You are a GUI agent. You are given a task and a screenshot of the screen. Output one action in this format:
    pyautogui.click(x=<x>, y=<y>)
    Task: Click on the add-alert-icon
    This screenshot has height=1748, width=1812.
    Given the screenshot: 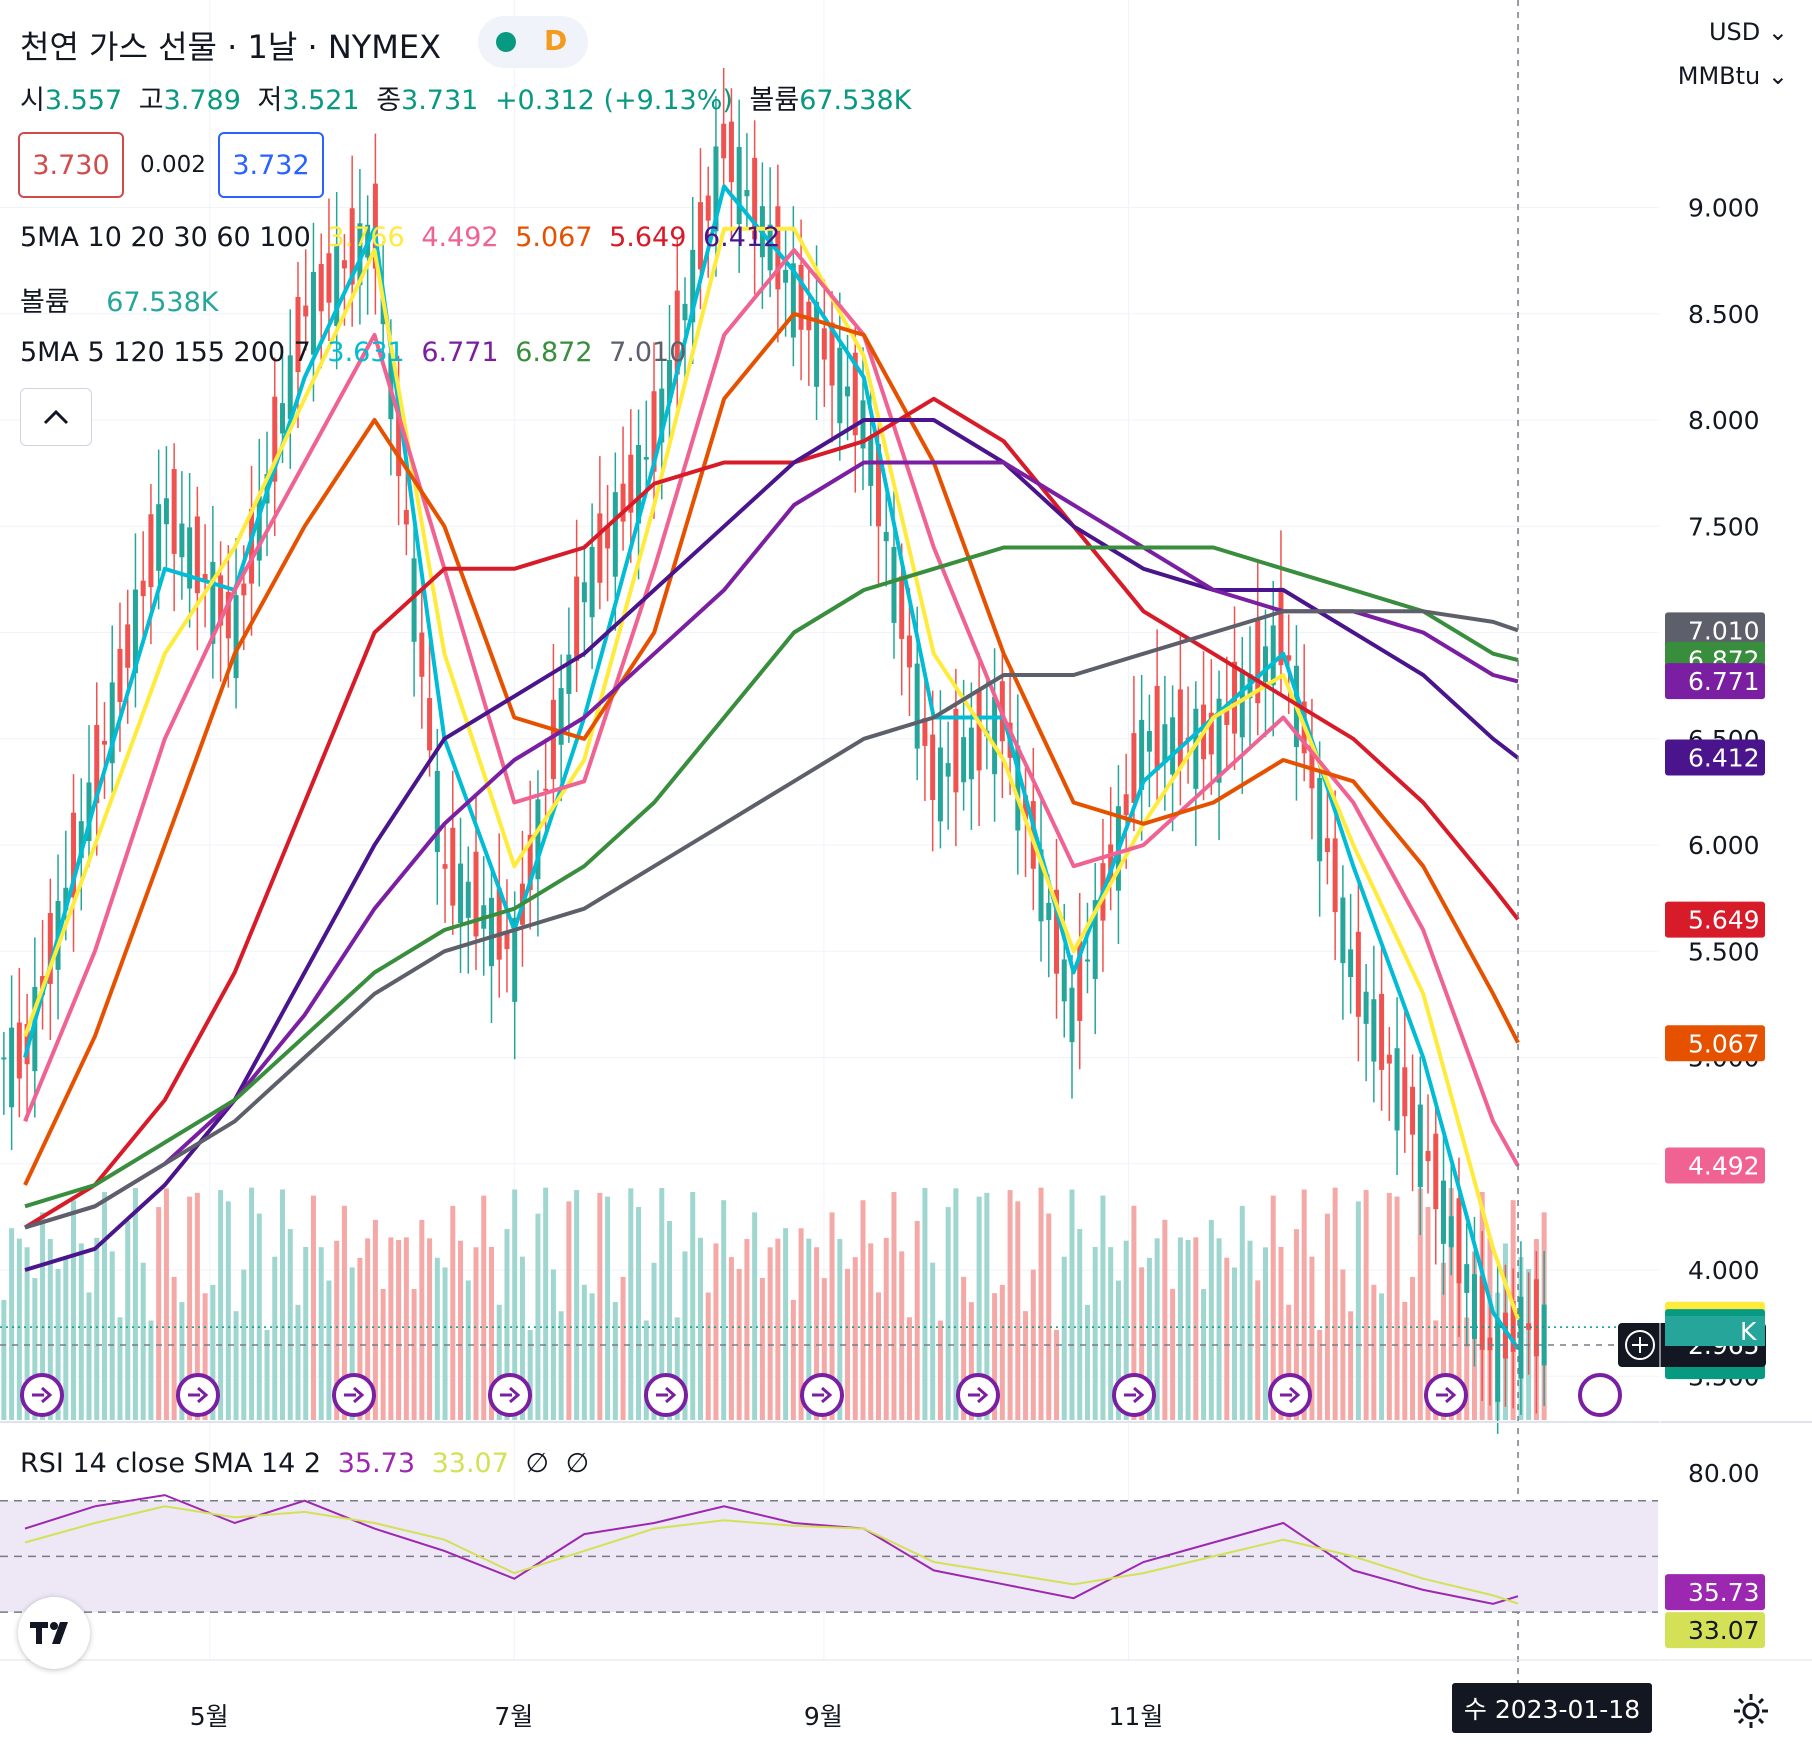 What is the action you would take?
    pyautogui.click(x=1640, y=1345)
    